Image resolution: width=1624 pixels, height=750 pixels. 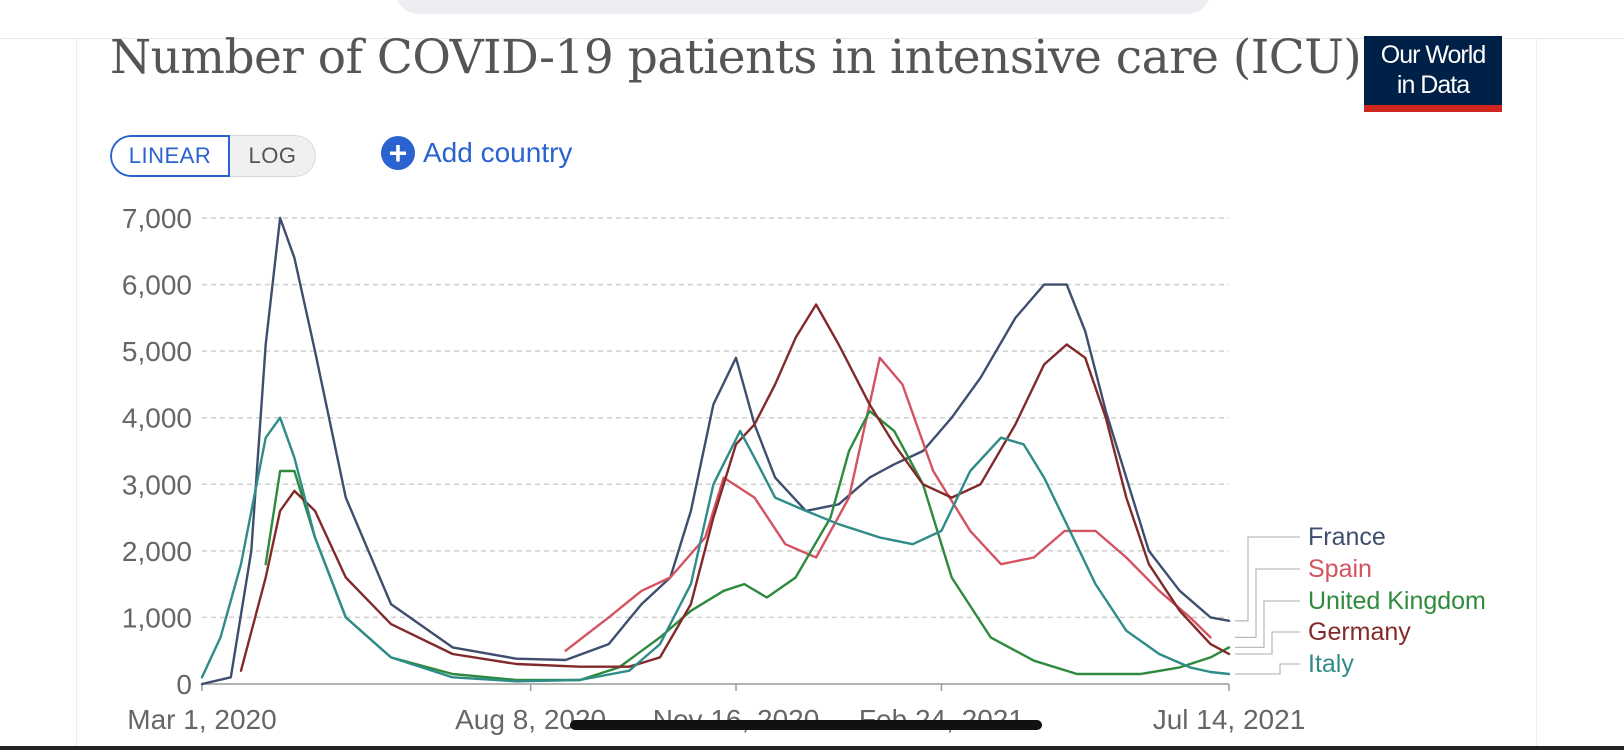 I want to click on add-country-label: Add country, so click(x=498, y=152).